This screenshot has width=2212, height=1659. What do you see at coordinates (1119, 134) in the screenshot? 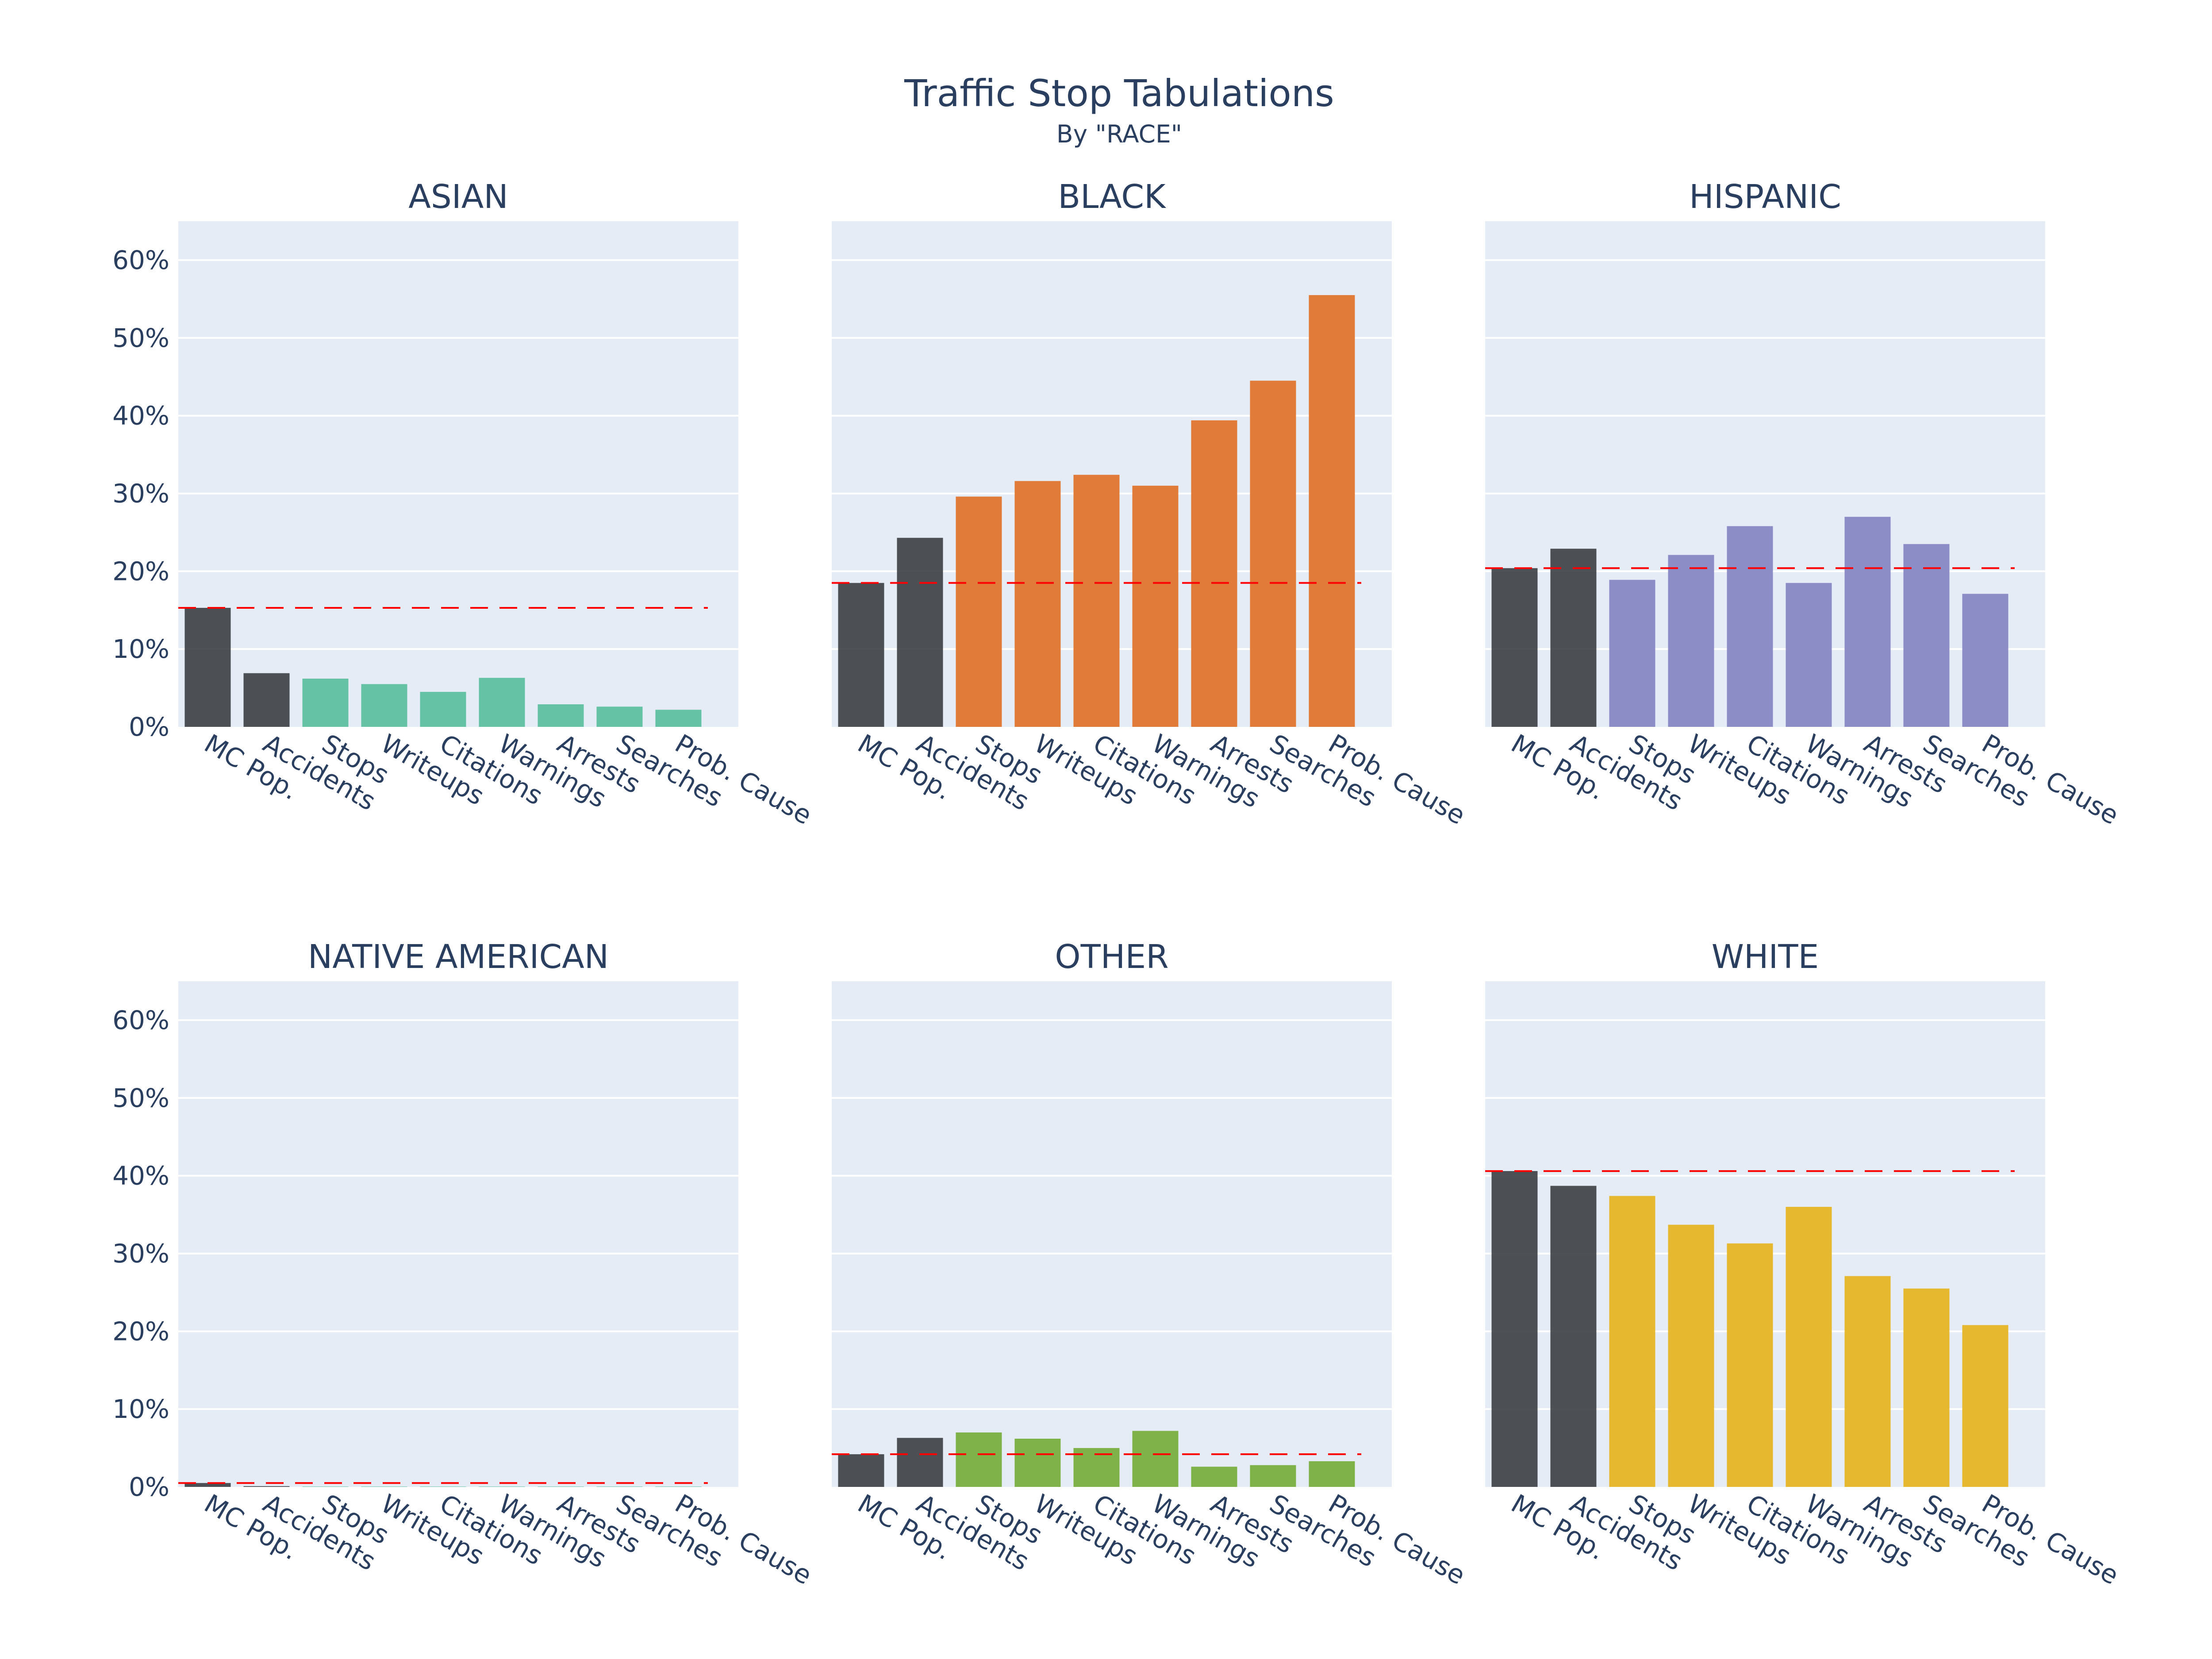
I see `chart-subtitle: By "RACE"` at bounding box center [1119, 134].